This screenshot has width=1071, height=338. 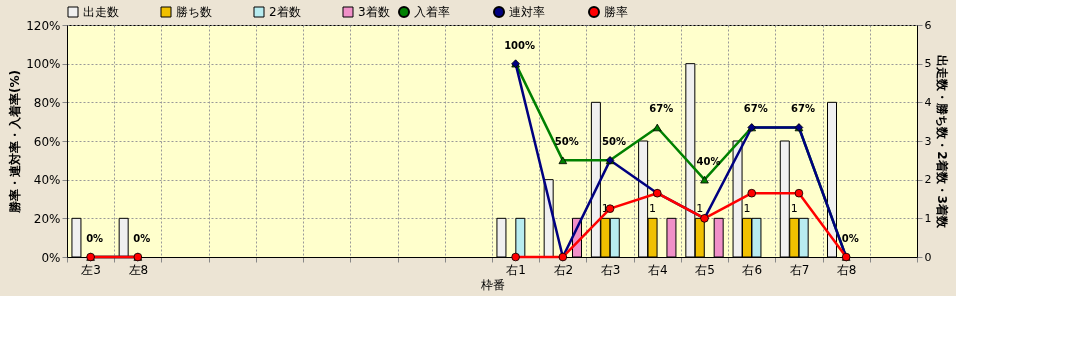 I want to click on y2-tick-label: 6, so click(x=928, y=25).